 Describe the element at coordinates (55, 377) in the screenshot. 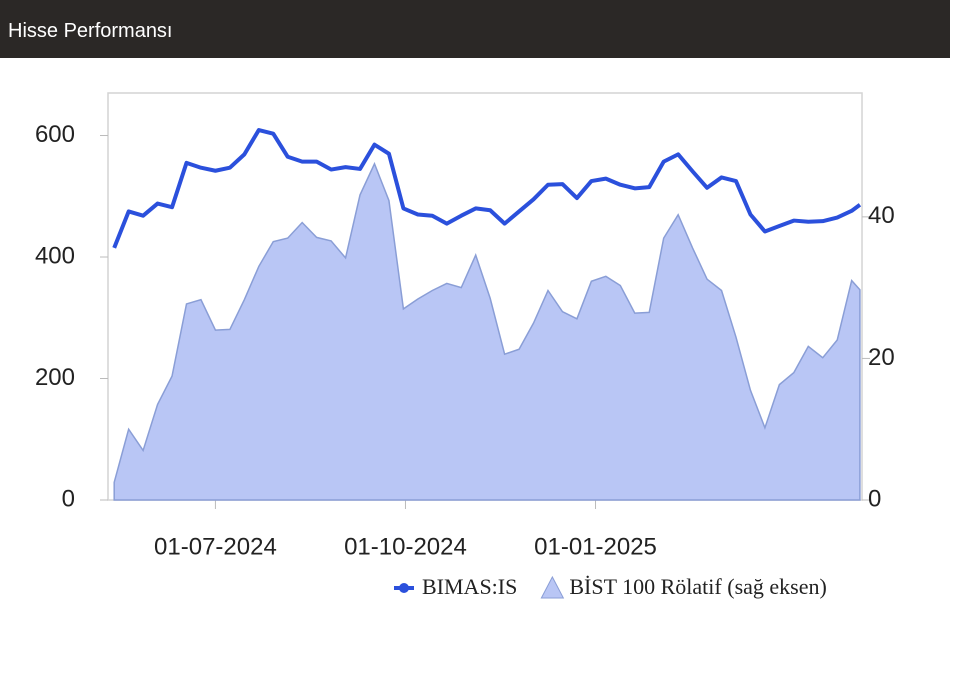

I see `y-tick-label: 200` at that location.